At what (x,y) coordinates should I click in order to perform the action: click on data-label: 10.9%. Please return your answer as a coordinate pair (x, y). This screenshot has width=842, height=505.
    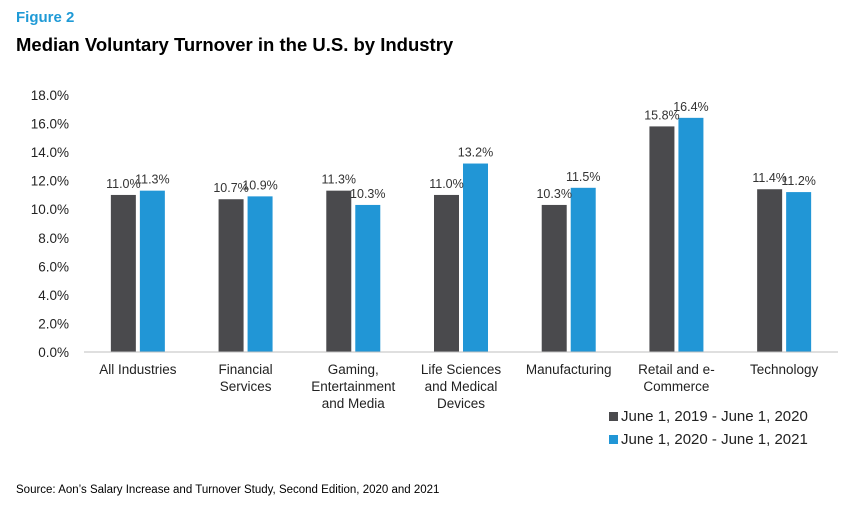
    Looking at the image, I should click on (259, 185).